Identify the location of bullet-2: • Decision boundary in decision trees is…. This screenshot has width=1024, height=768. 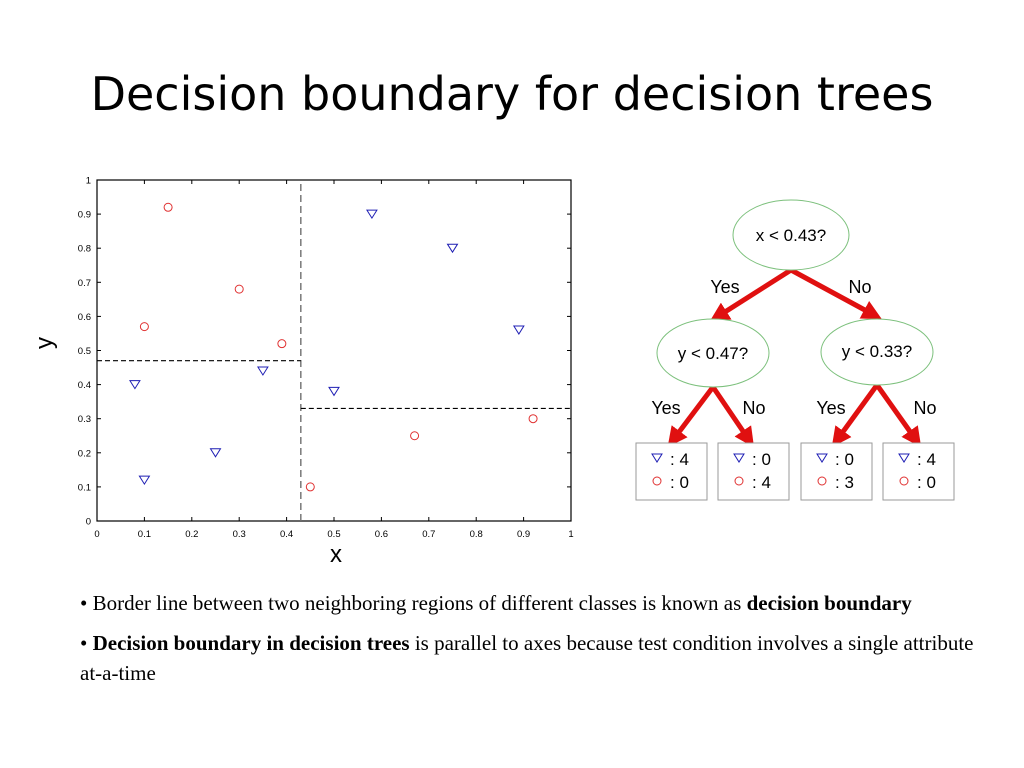
(527, 658).